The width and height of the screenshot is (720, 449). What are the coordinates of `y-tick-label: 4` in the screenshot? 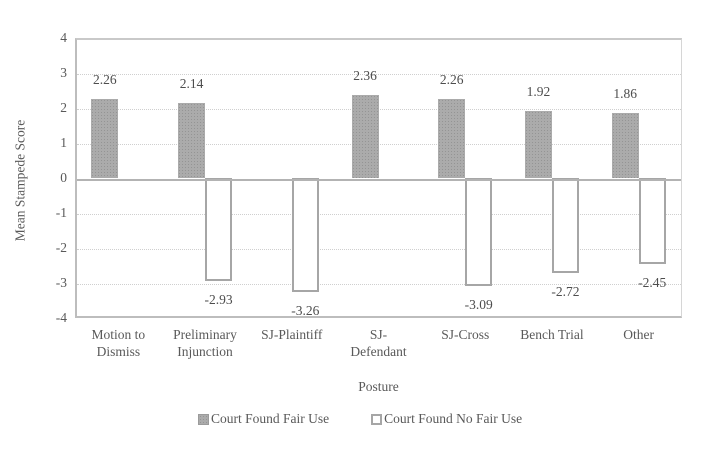 It's located at (63, 37).